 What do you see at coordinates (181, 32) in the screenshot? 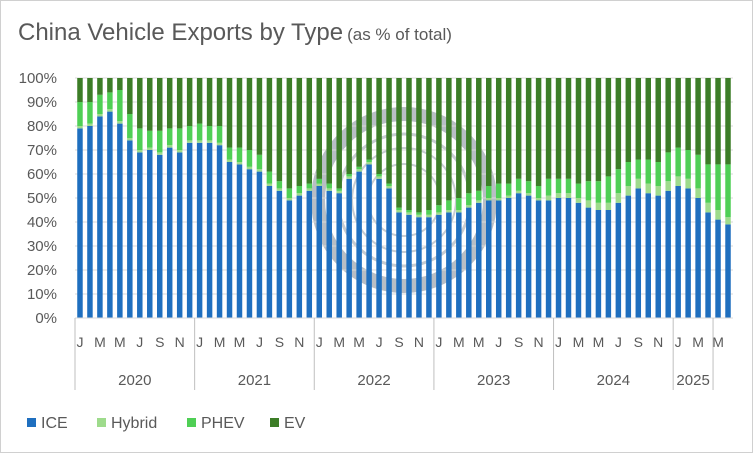
I see `chart-title-main: China Vehicle Exports by Type` at bounding box center [181, 32].